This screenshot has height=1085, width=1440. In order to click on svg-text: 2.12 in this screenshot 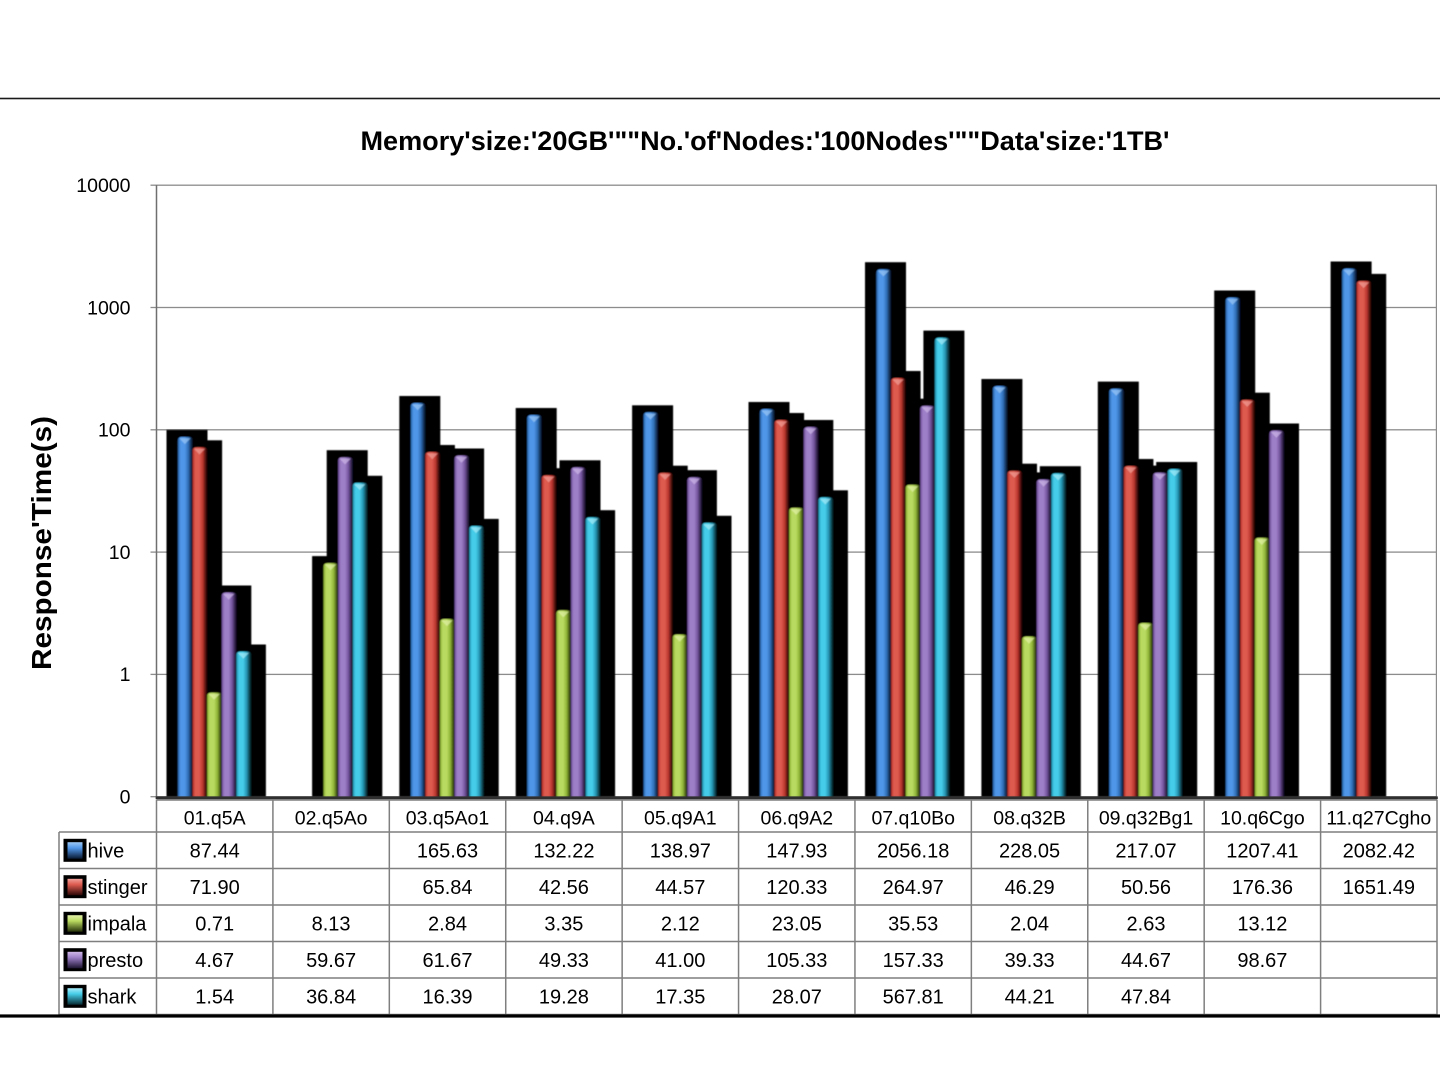, I will do `click(680, 925)`.